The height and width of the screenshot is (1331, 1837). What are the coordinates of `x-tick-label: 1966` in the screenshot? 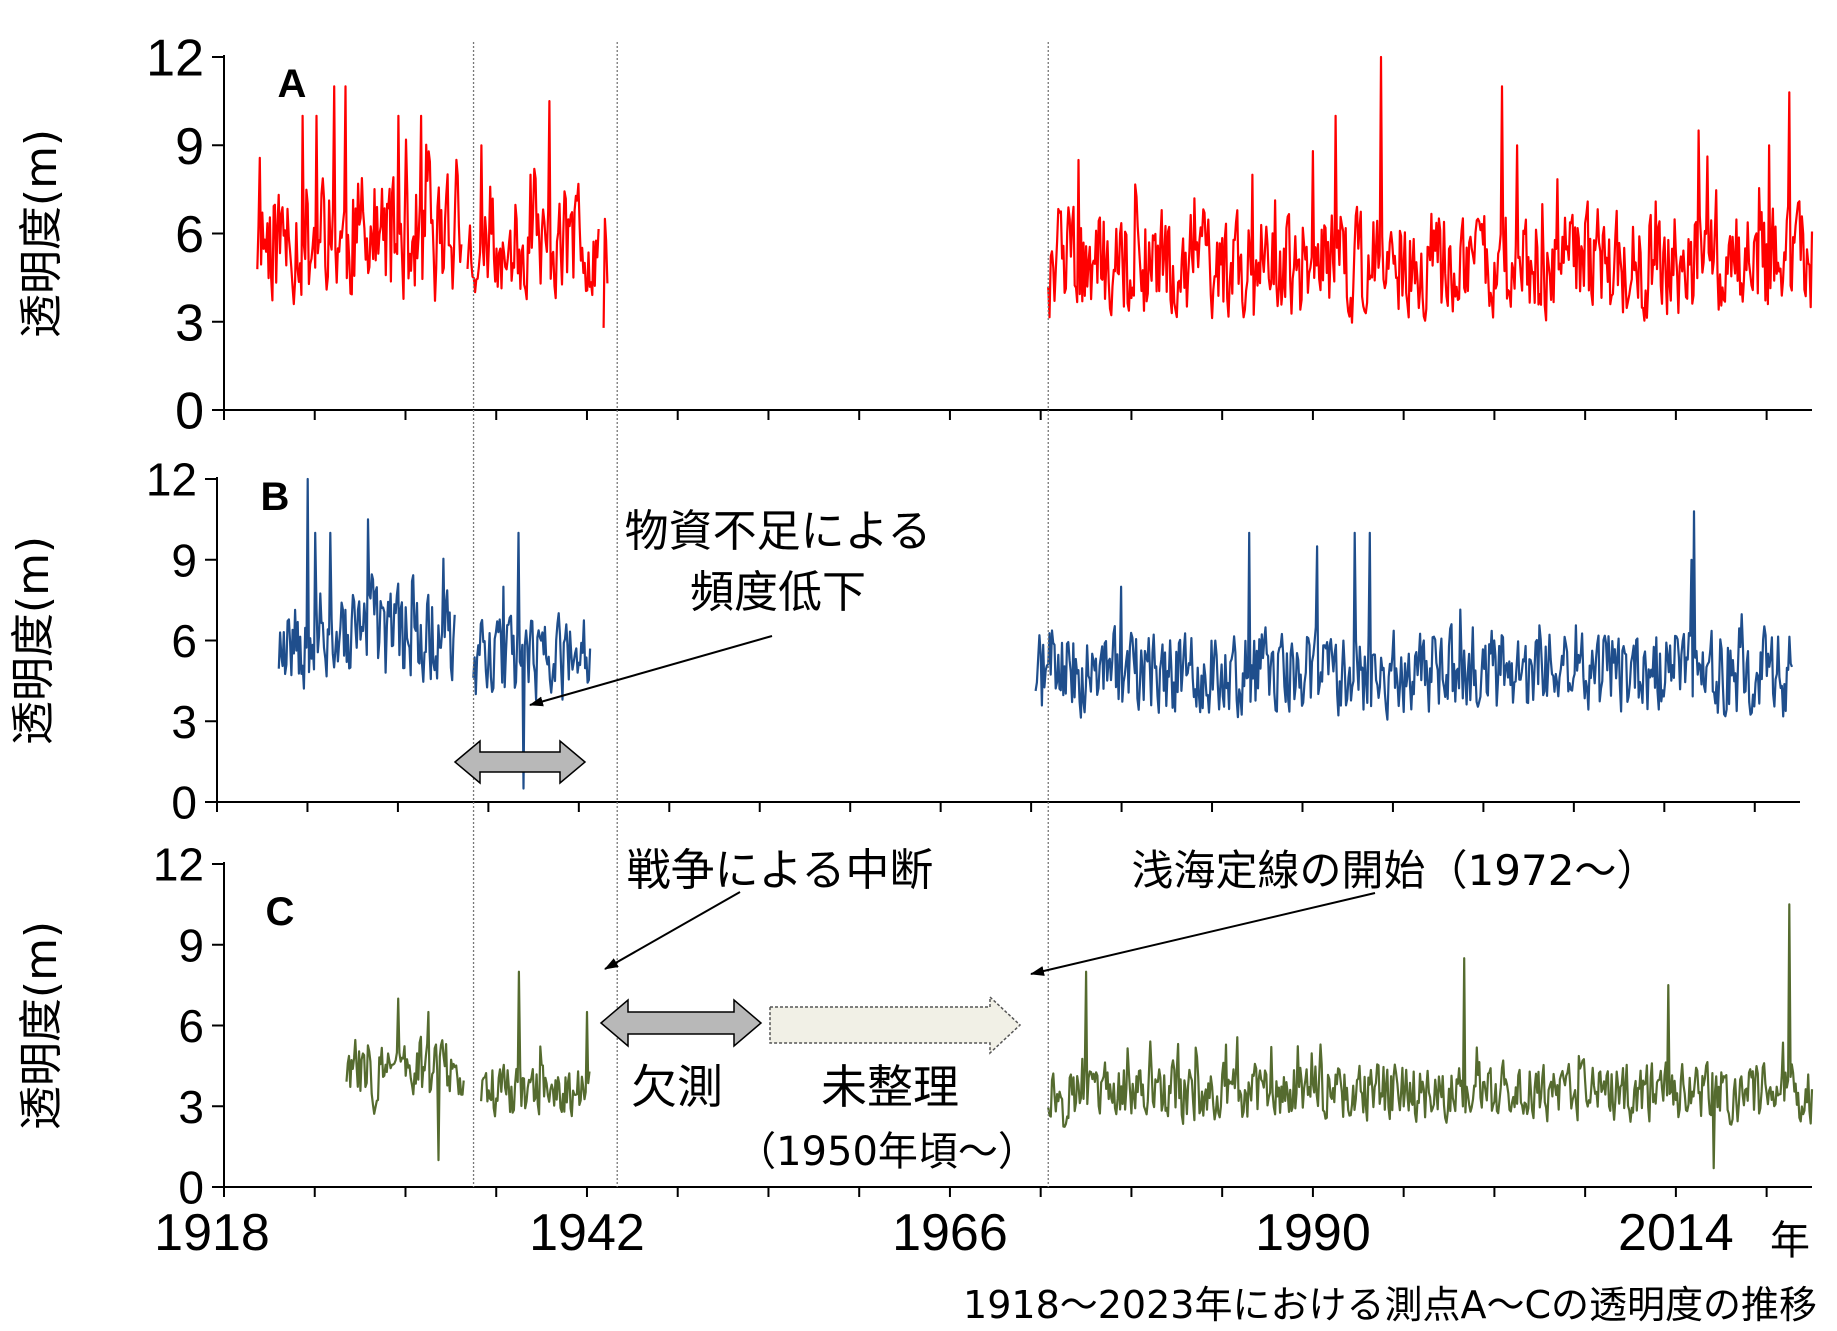 It's located at (950, 1233).